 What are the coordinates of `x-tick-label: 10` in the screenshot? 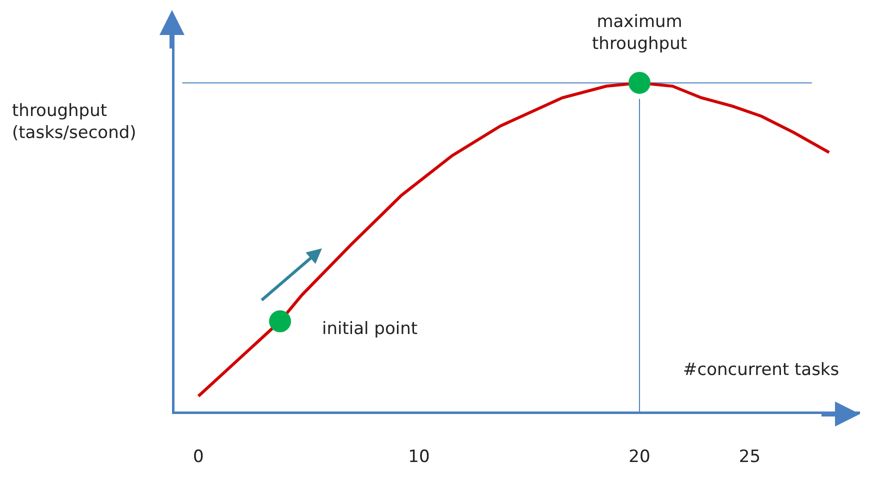 It's located at (419, 457).